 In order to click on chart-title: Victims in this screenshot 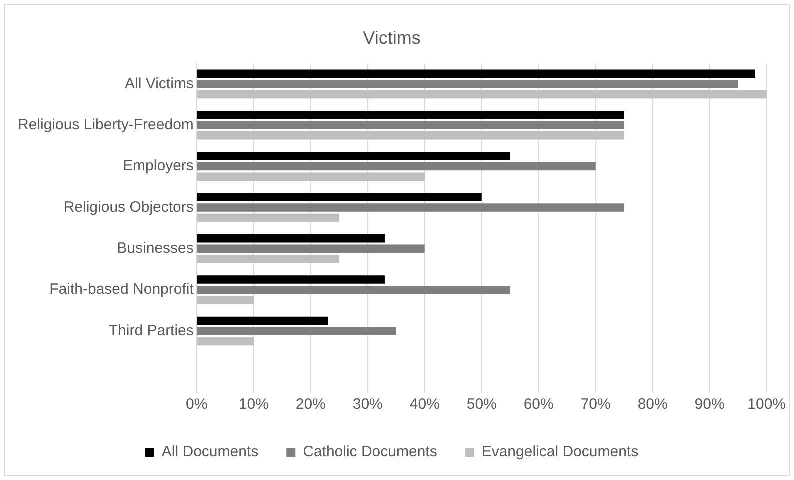, I will do `click(392, 38)`.